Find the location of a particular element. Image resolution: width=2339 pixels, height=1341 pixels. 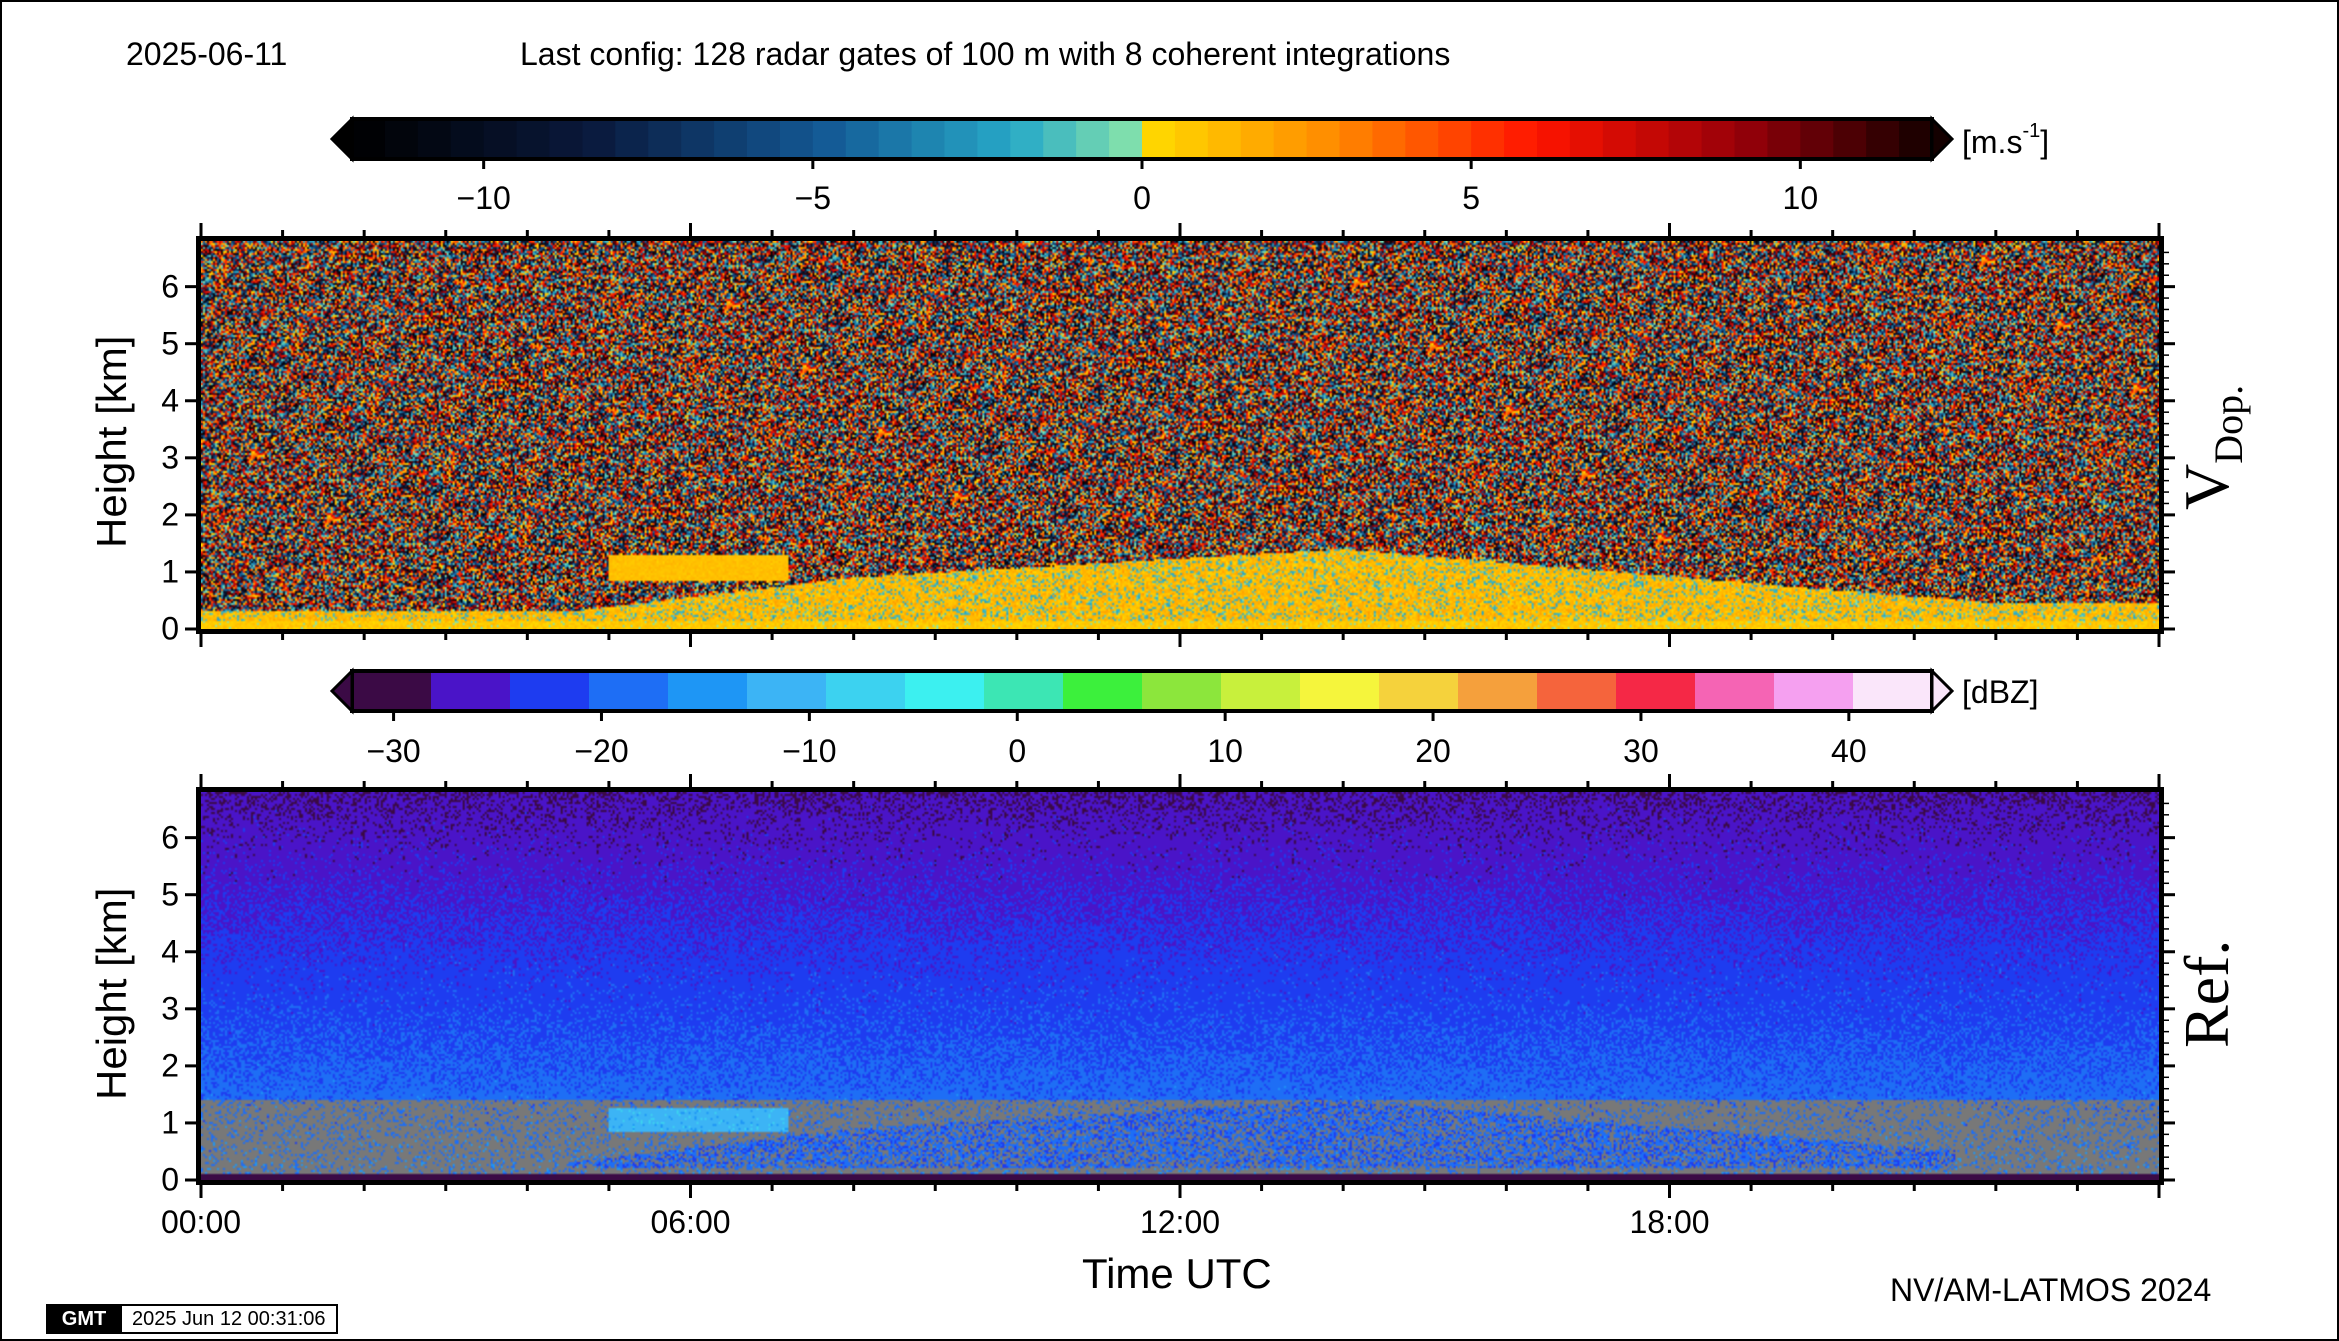

velocity-colorbar-unit: [m.s-1] is located at coordinates (2006, 140).